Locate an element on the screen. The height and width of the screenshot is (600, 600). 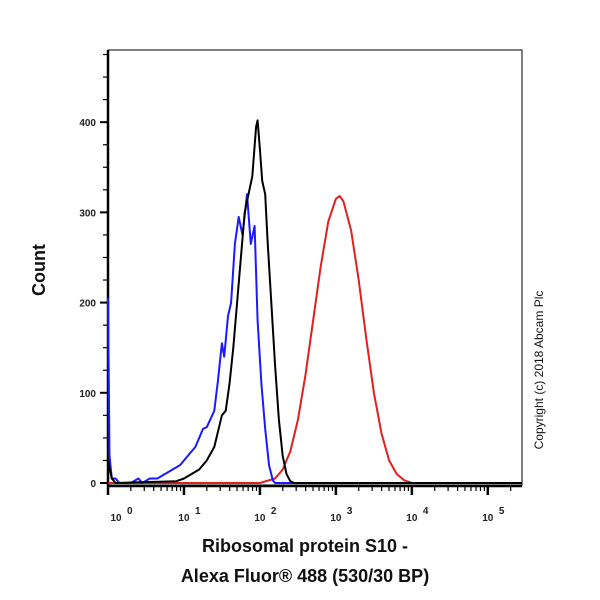
x-tick-label-exponent: 0 is located at coordinates (130, 511).